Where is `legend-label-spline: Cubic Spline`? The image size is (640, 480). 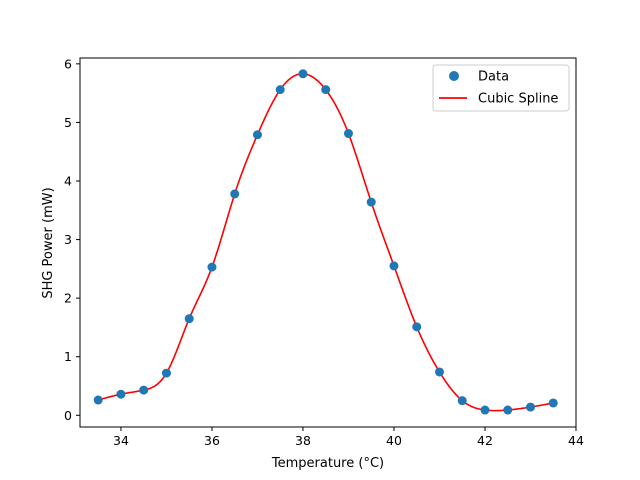 legend-label-spline: Cubic Spline is located at coordinates (518, 99).